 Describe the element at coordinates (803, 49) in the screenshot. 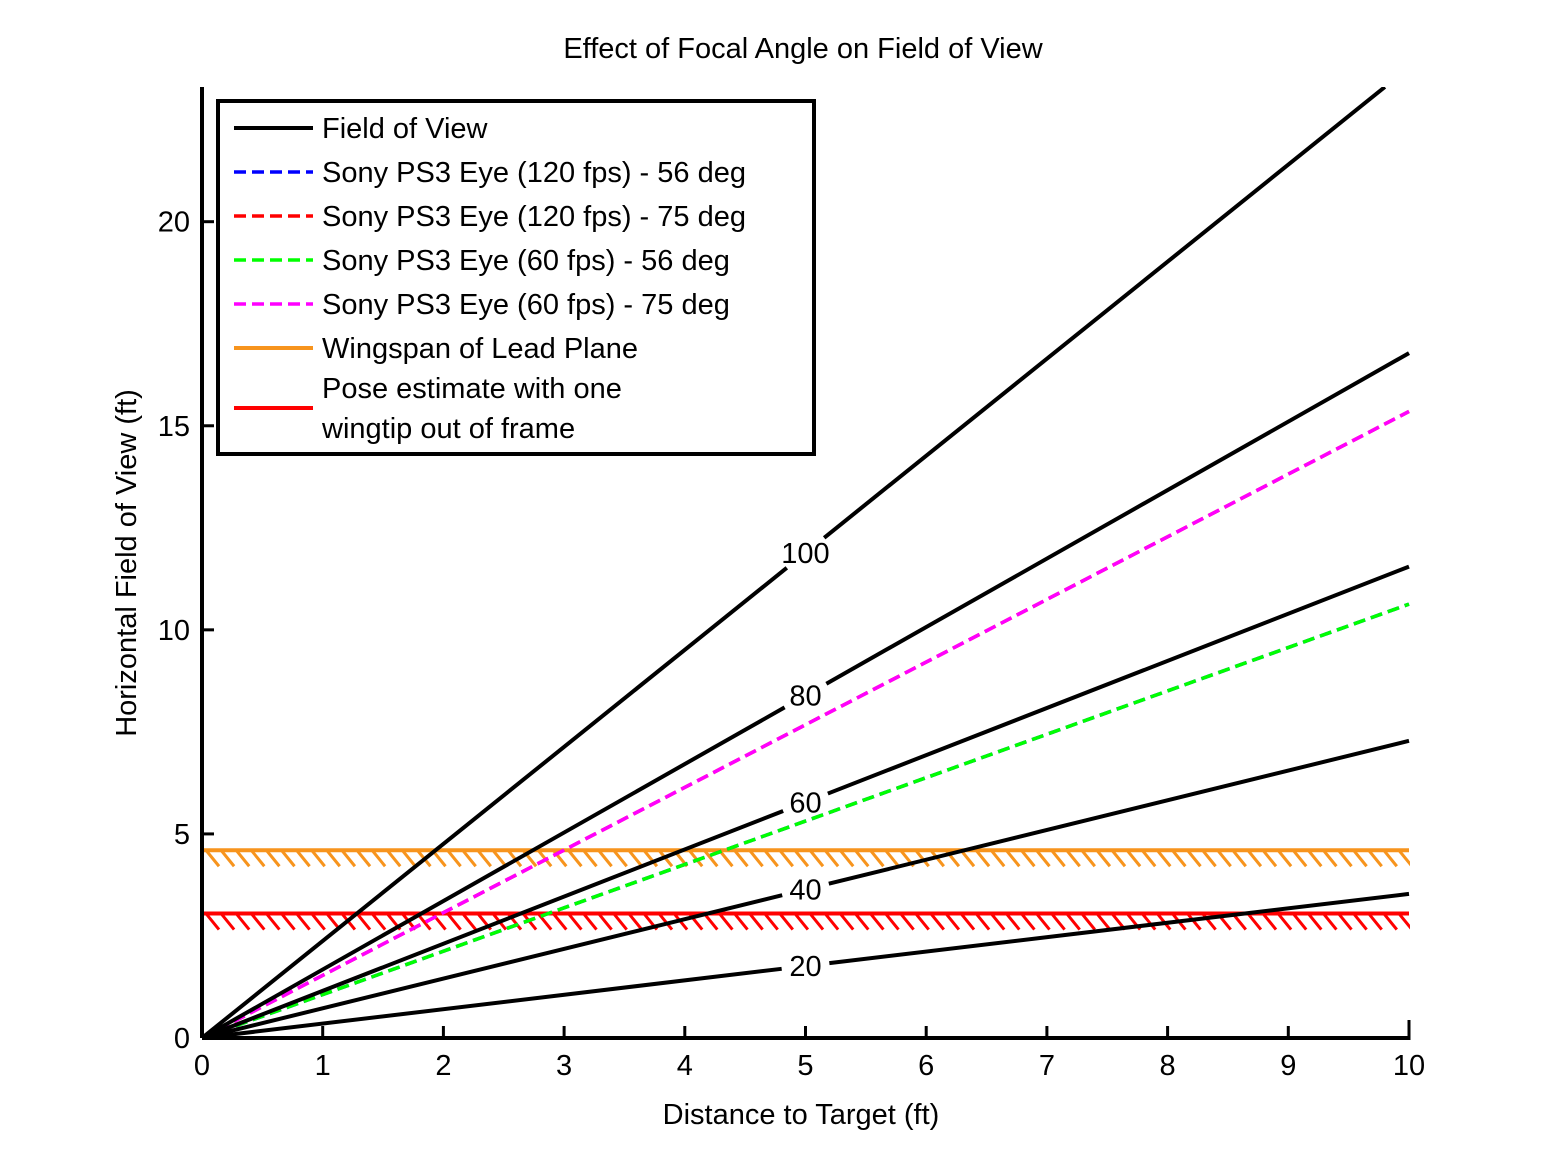

I see `chart-title: Effect of Focal Angle on Field of View` at that location.